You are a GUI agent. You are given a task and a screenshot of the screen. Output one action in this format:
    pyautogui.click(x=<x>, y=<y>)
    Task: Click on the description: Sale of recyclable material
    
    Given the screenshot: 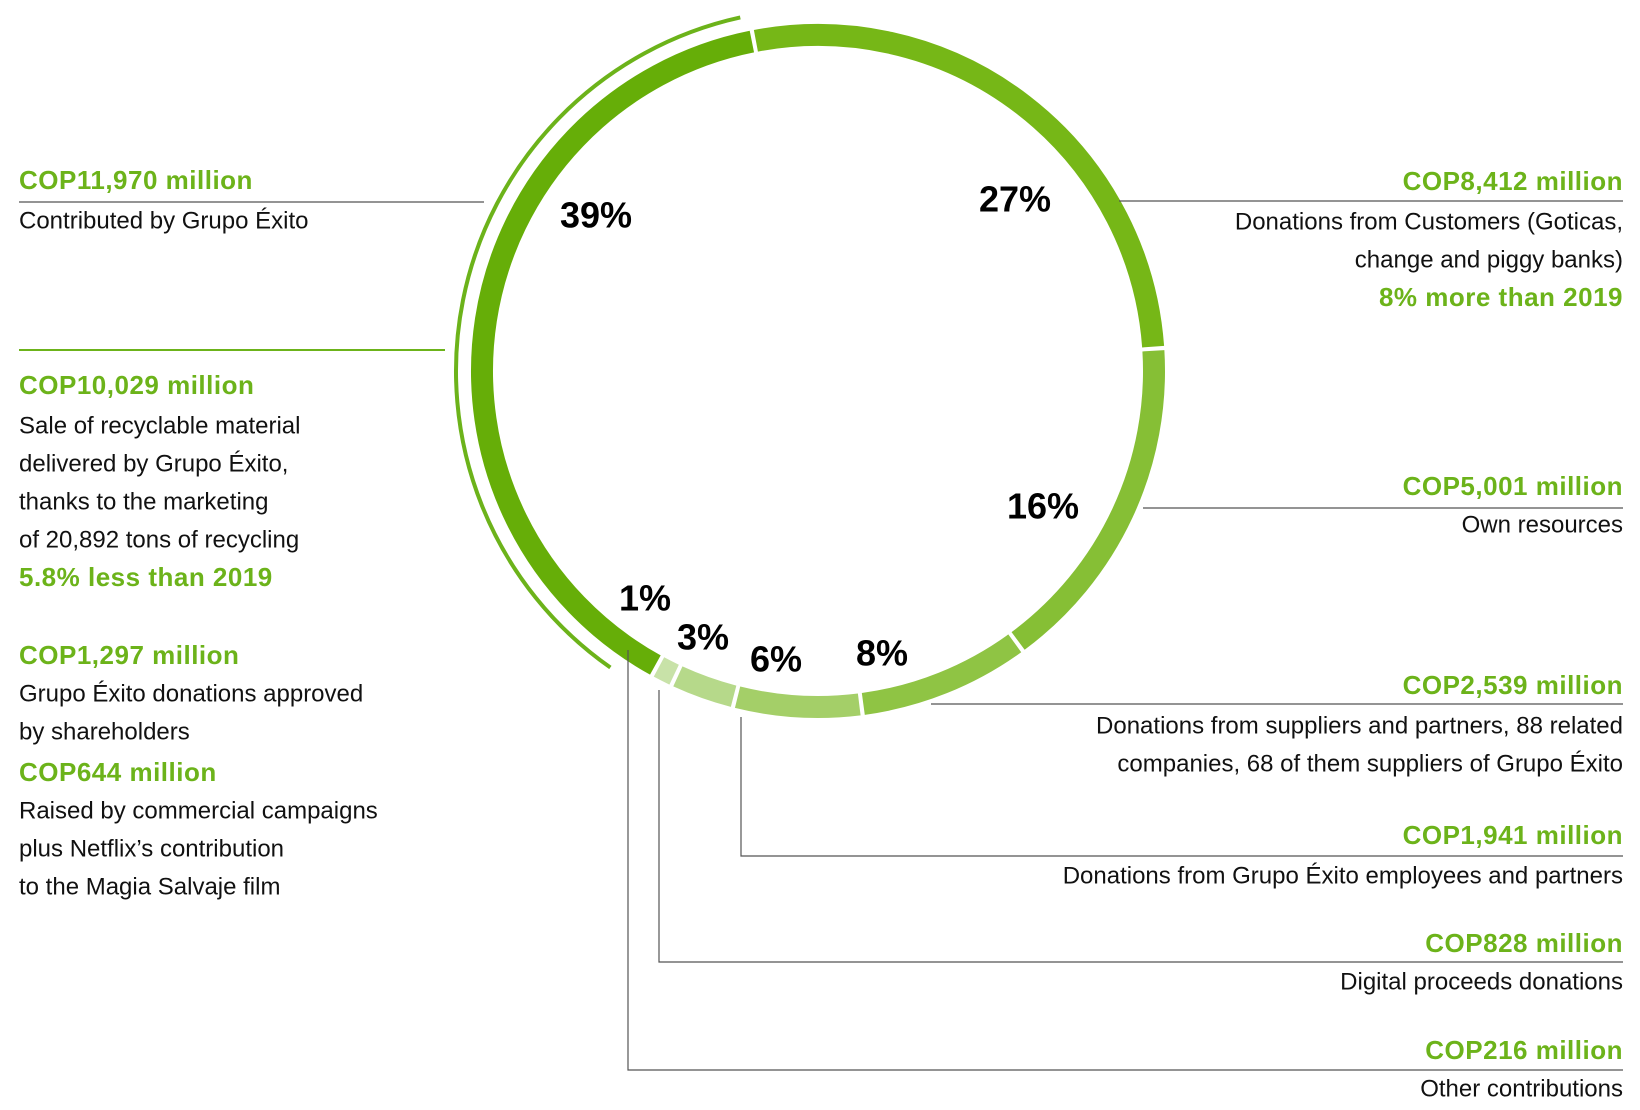 What is the action you would take?
    pyautogui.click(x=159, y=425)
    